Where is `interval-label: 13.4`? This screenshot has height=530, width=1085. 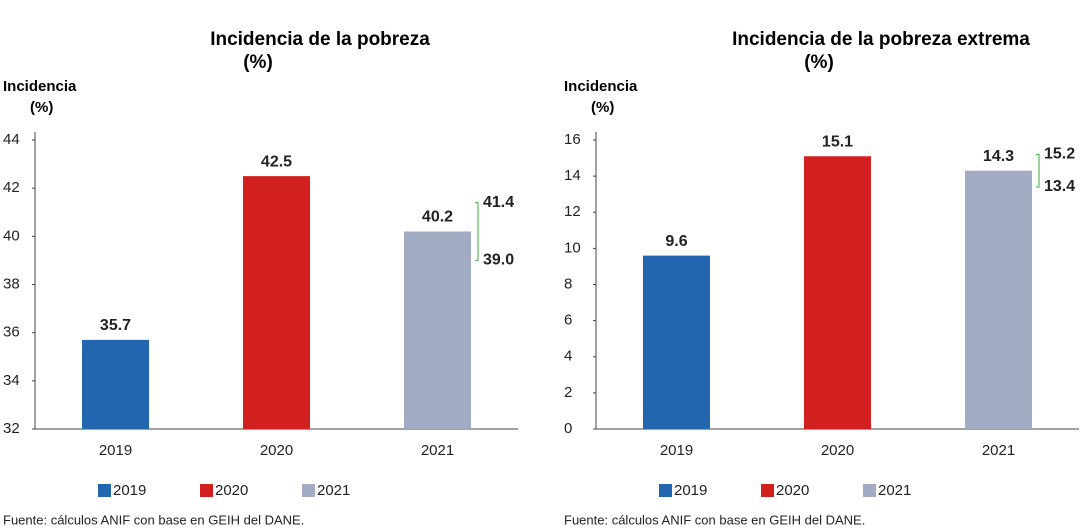 interval-label: 13.4 is located at coordinates (1059, 186).